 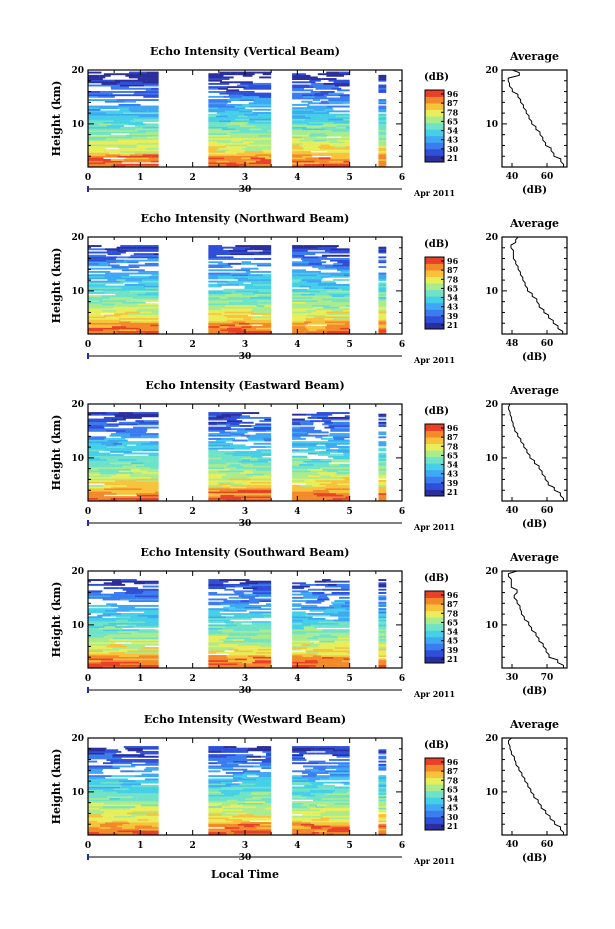 I want to click on x-tick-label: 1, so click(x=140, y=679).